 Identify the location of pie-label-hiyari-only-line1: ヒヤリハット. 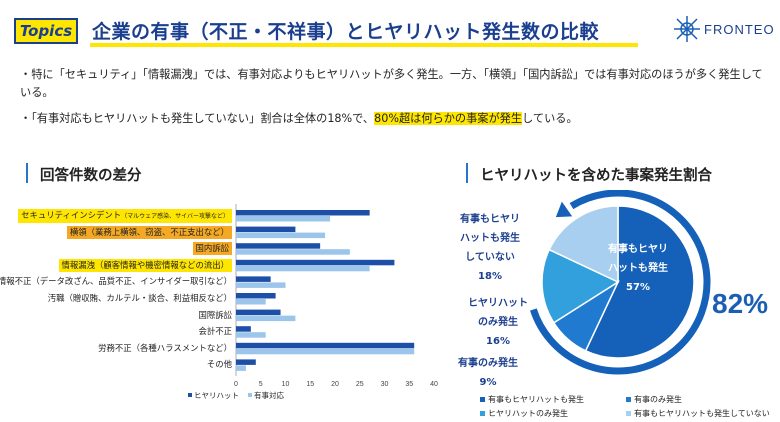
(498, 303).